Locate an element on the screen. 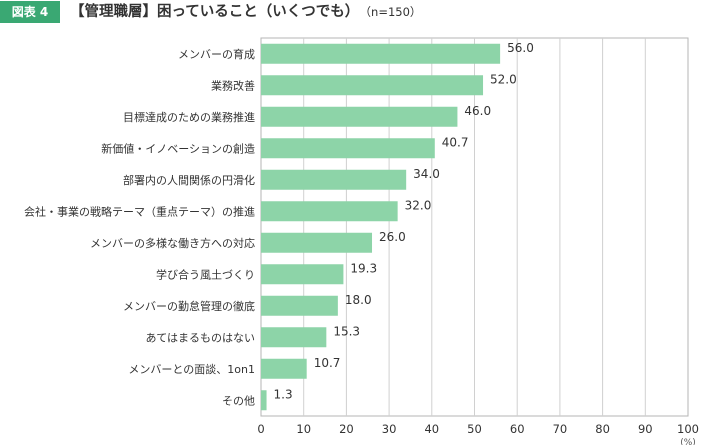 The height and width of the screenshot is (445, 727). category-label: その他 is located at coordinates (238, 400).